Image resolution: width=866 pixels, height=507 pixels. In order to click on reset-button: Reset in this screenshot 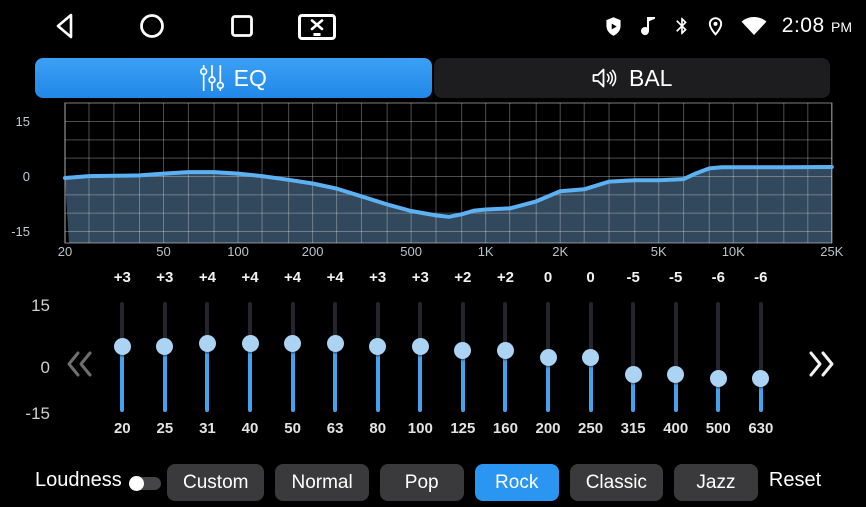, I will do `click(795, 480)`.